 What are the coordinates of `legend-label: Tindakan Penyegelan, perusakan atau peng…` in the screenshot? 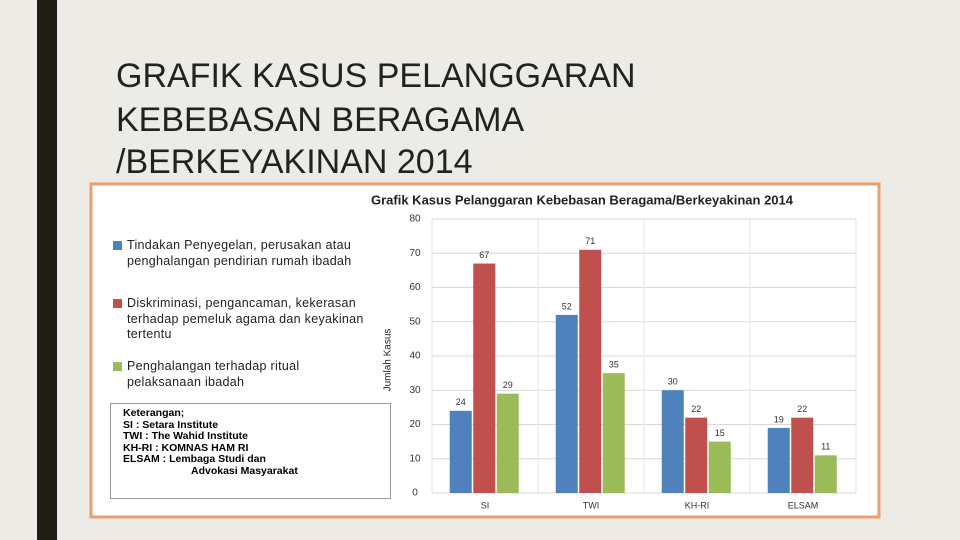 It's located at (239, 253).